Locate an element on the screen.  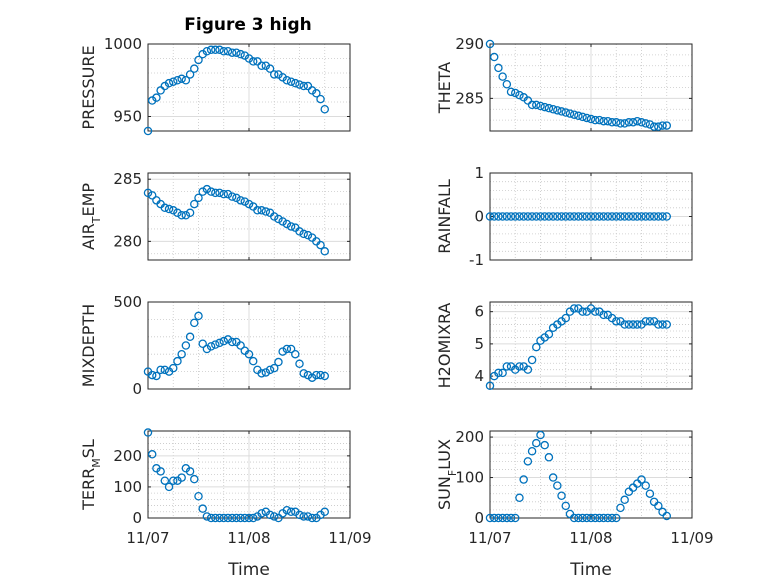
y-axis-label: THETA is located at coordinates (444, 88).